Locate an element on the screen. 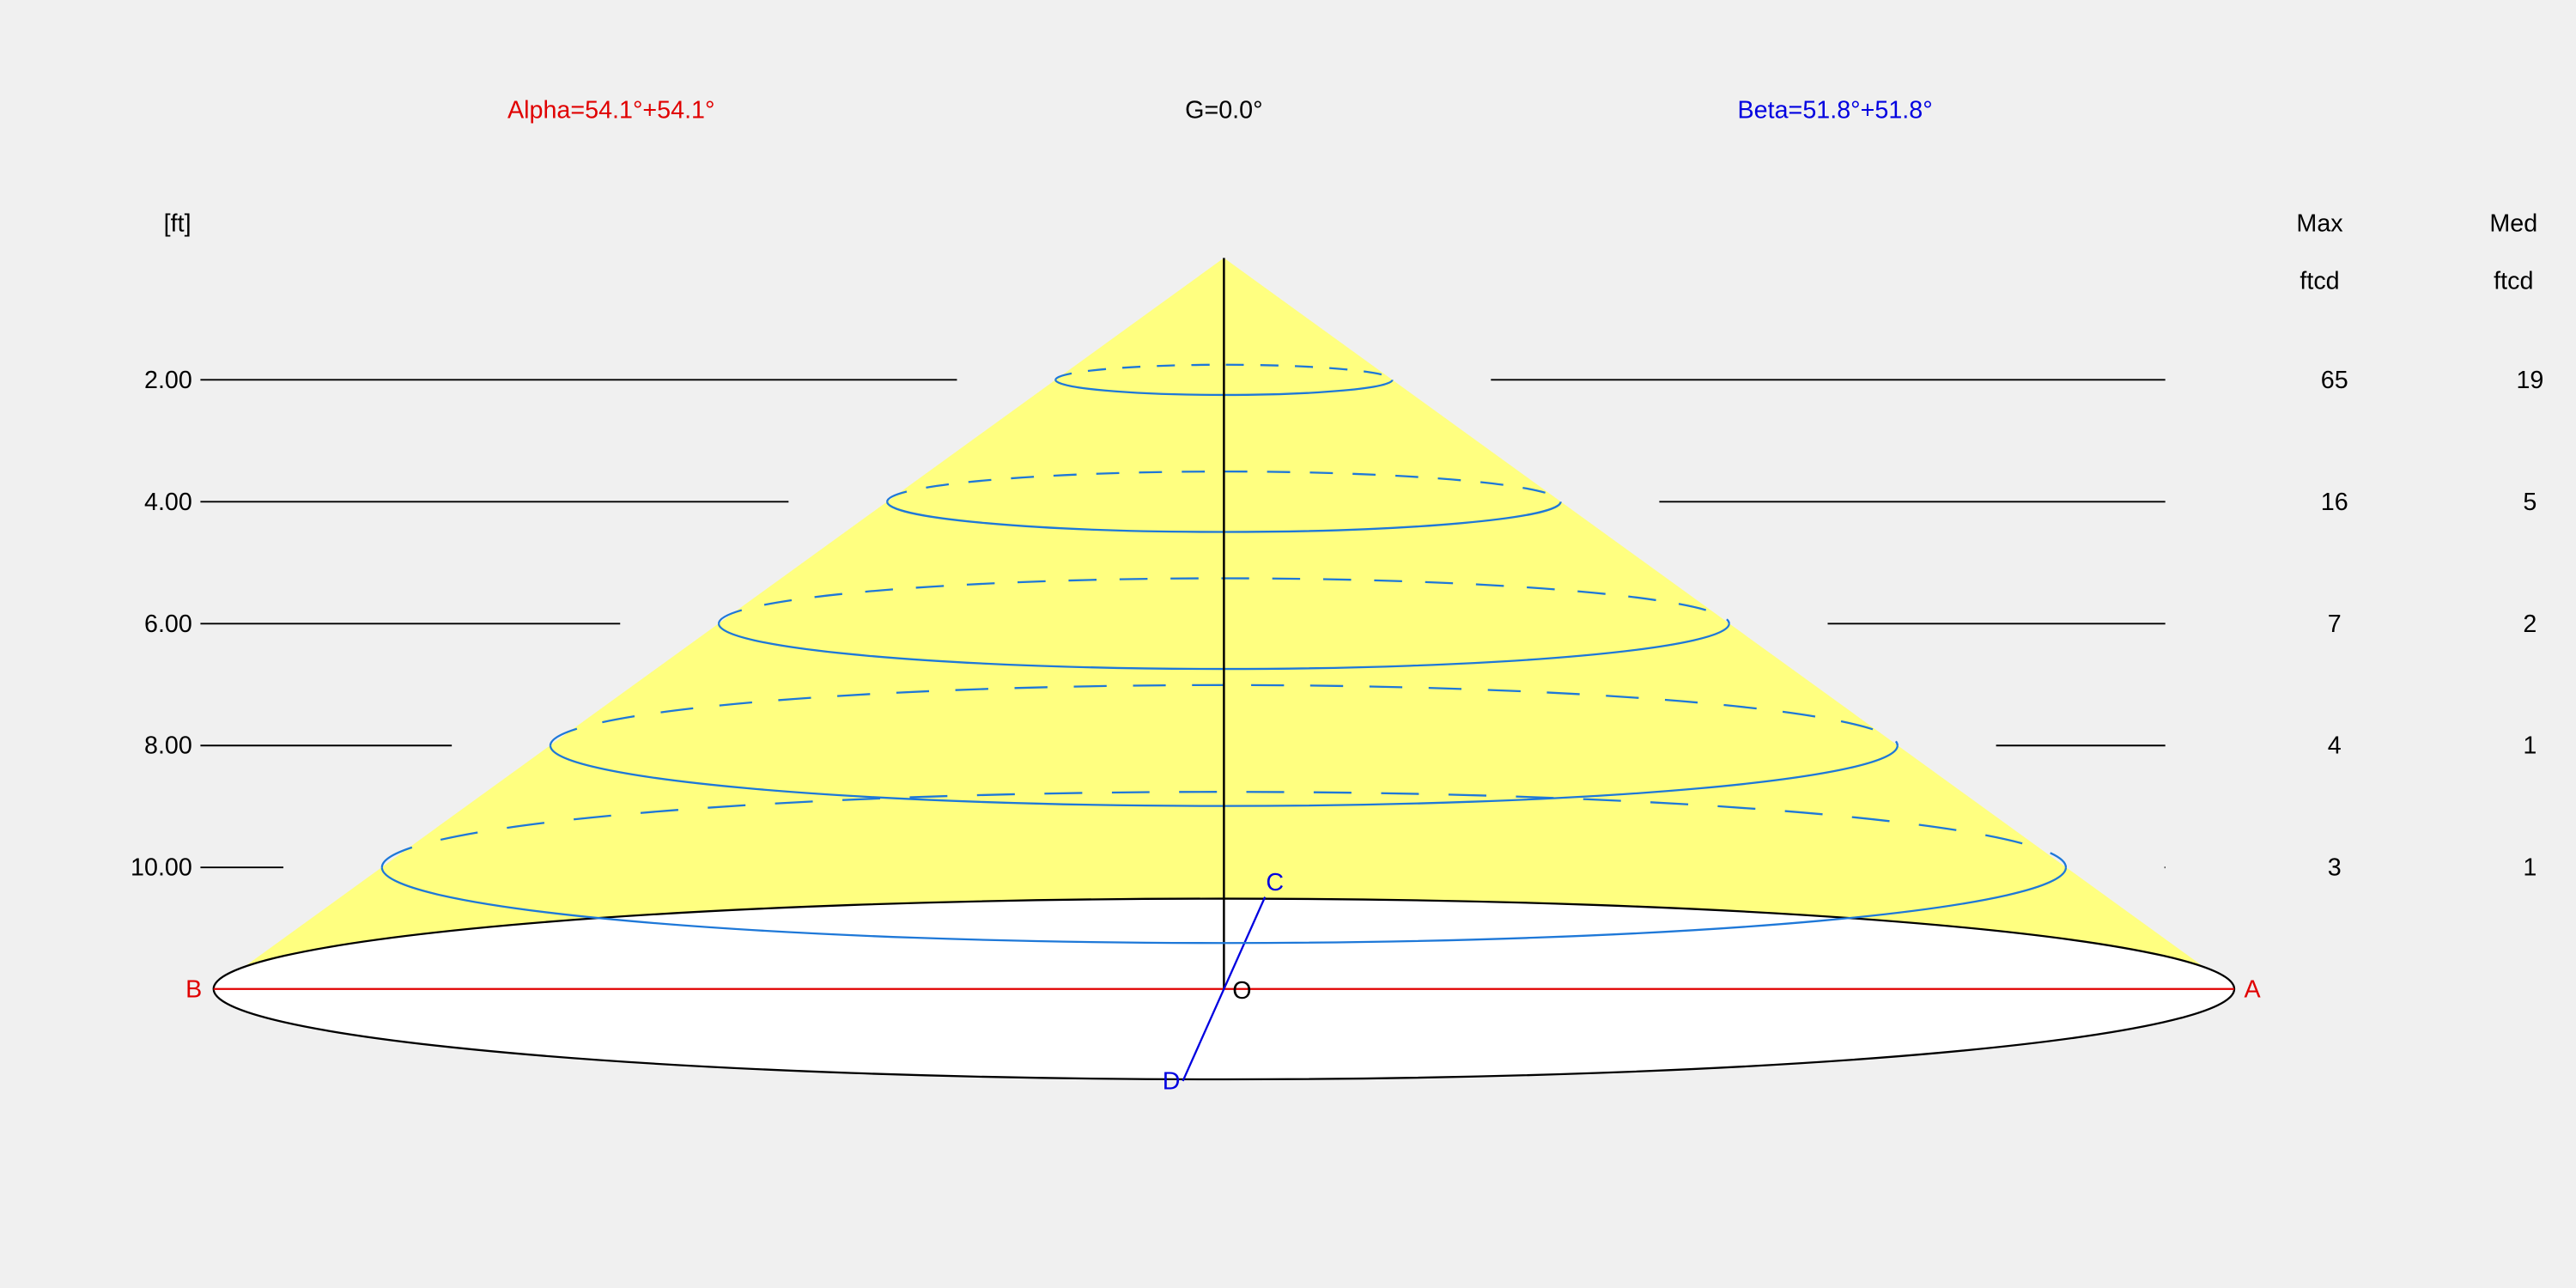 The image size is (2576, 1288). point-label: O is located at coordinates (1241, 991).